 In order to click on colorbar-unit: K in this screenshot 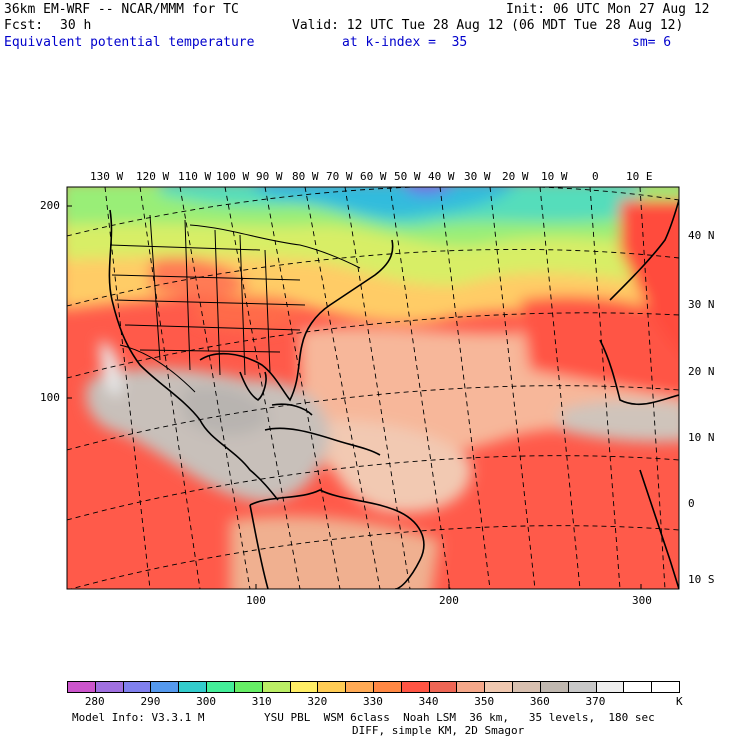, I will do `click(679, 701)`.